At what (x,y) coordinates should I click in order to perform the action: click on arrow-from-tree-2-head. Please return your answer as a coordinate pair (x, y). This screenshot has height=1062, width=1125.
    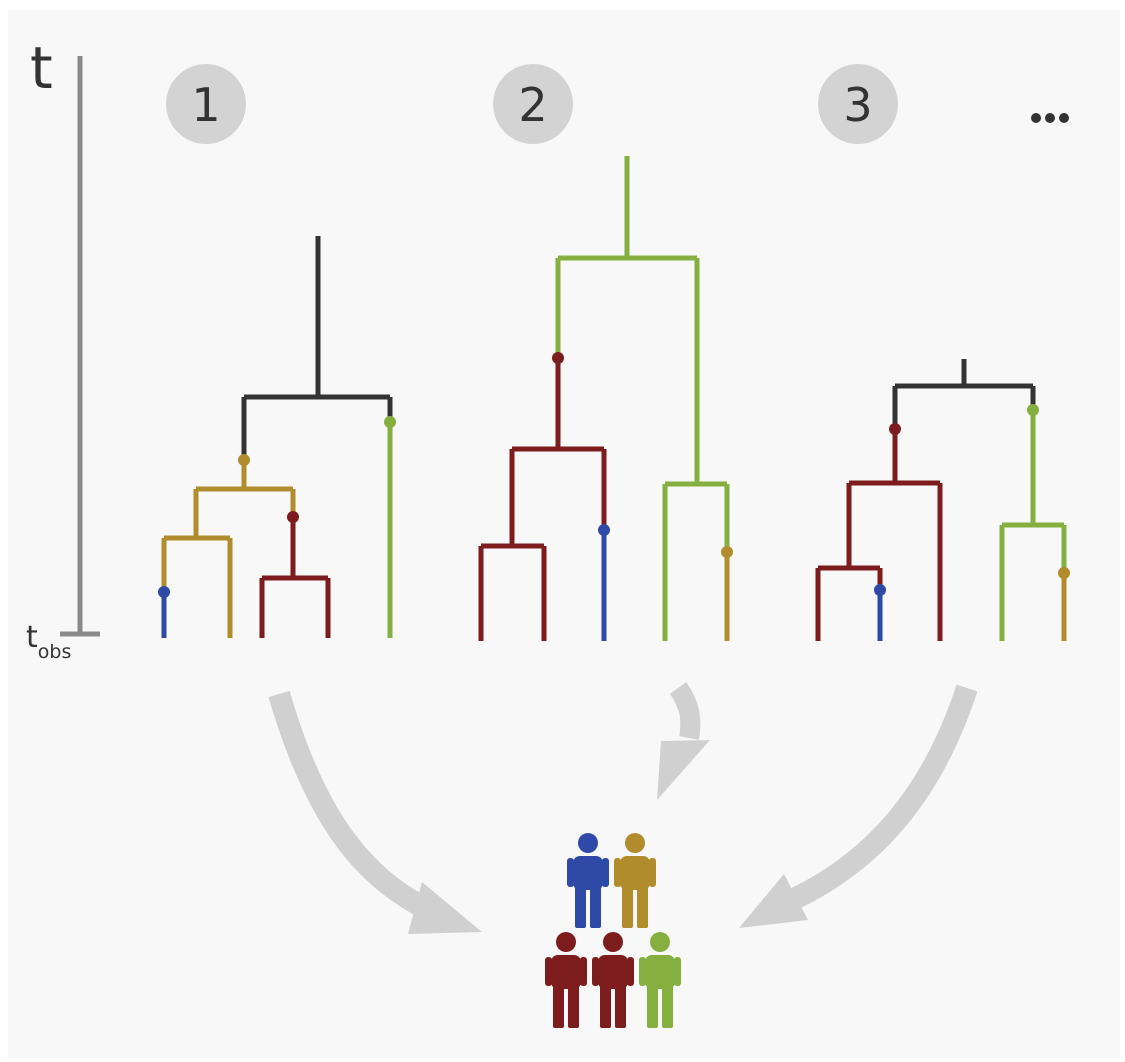
    Looking at the image, I should click on (683, 770).